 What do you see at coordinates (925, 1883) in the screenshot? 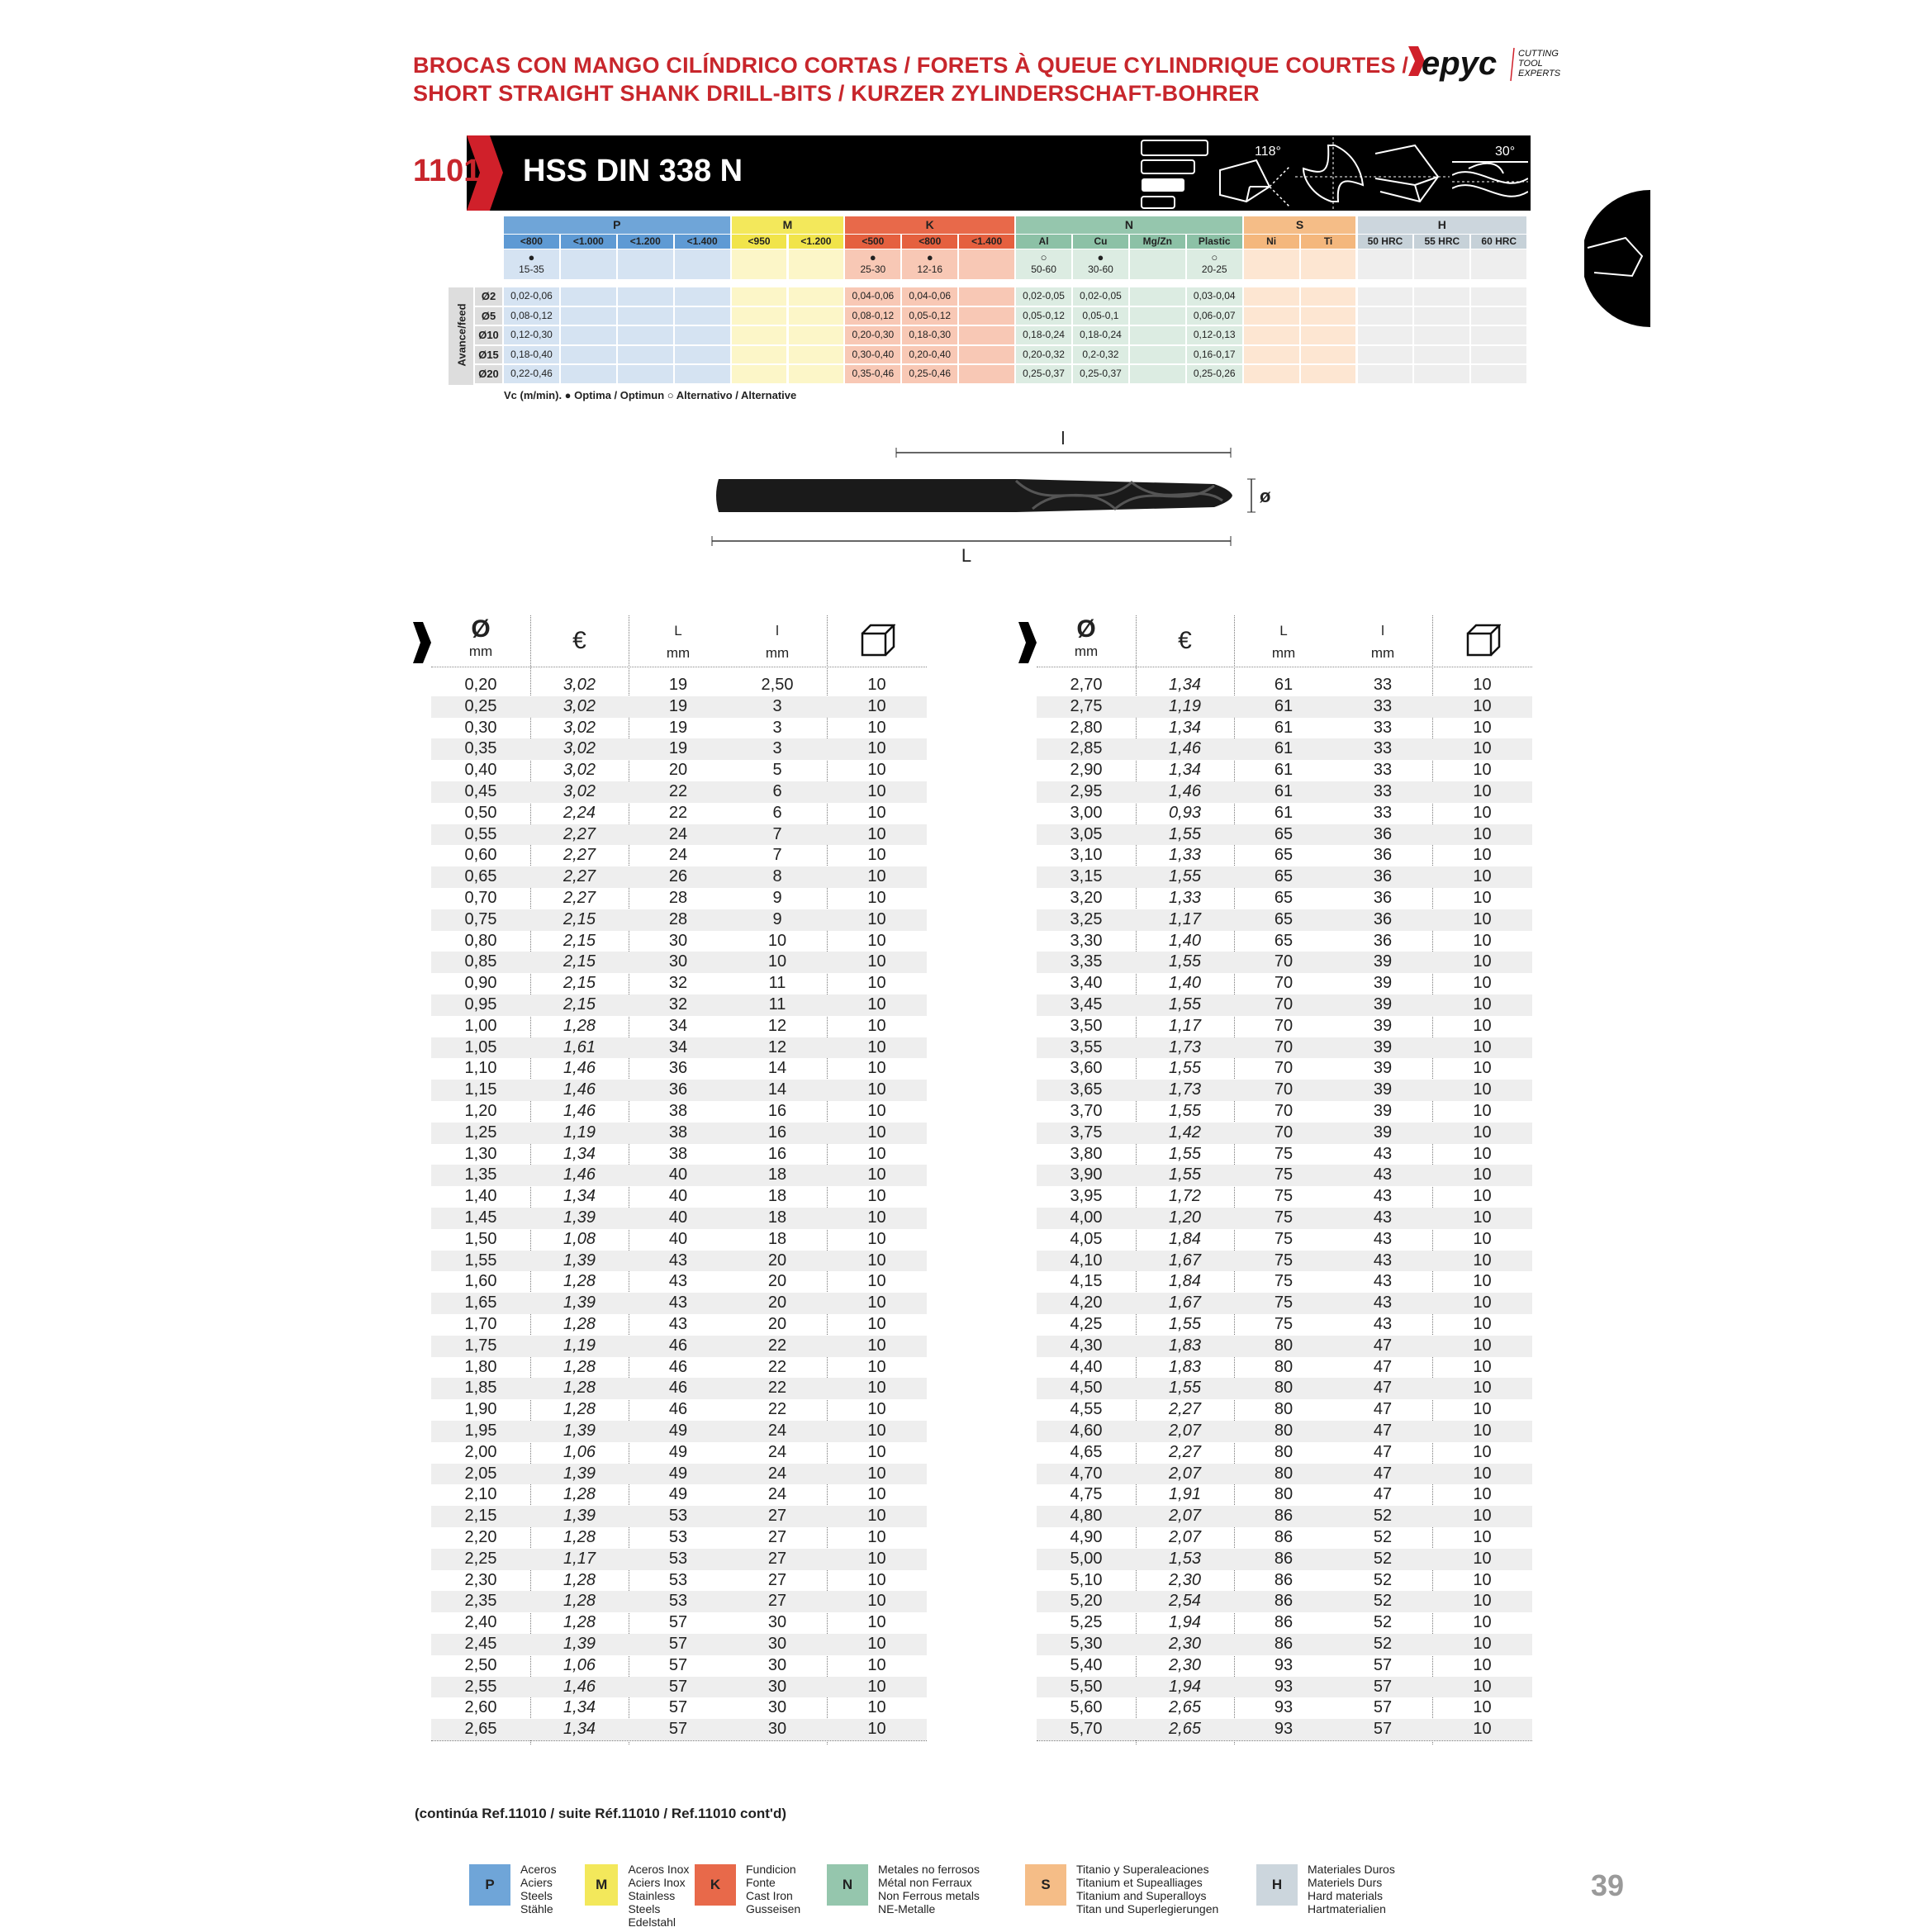
I see `legend-line: Métal non Ferraux` at bounding box center [925, 1883].